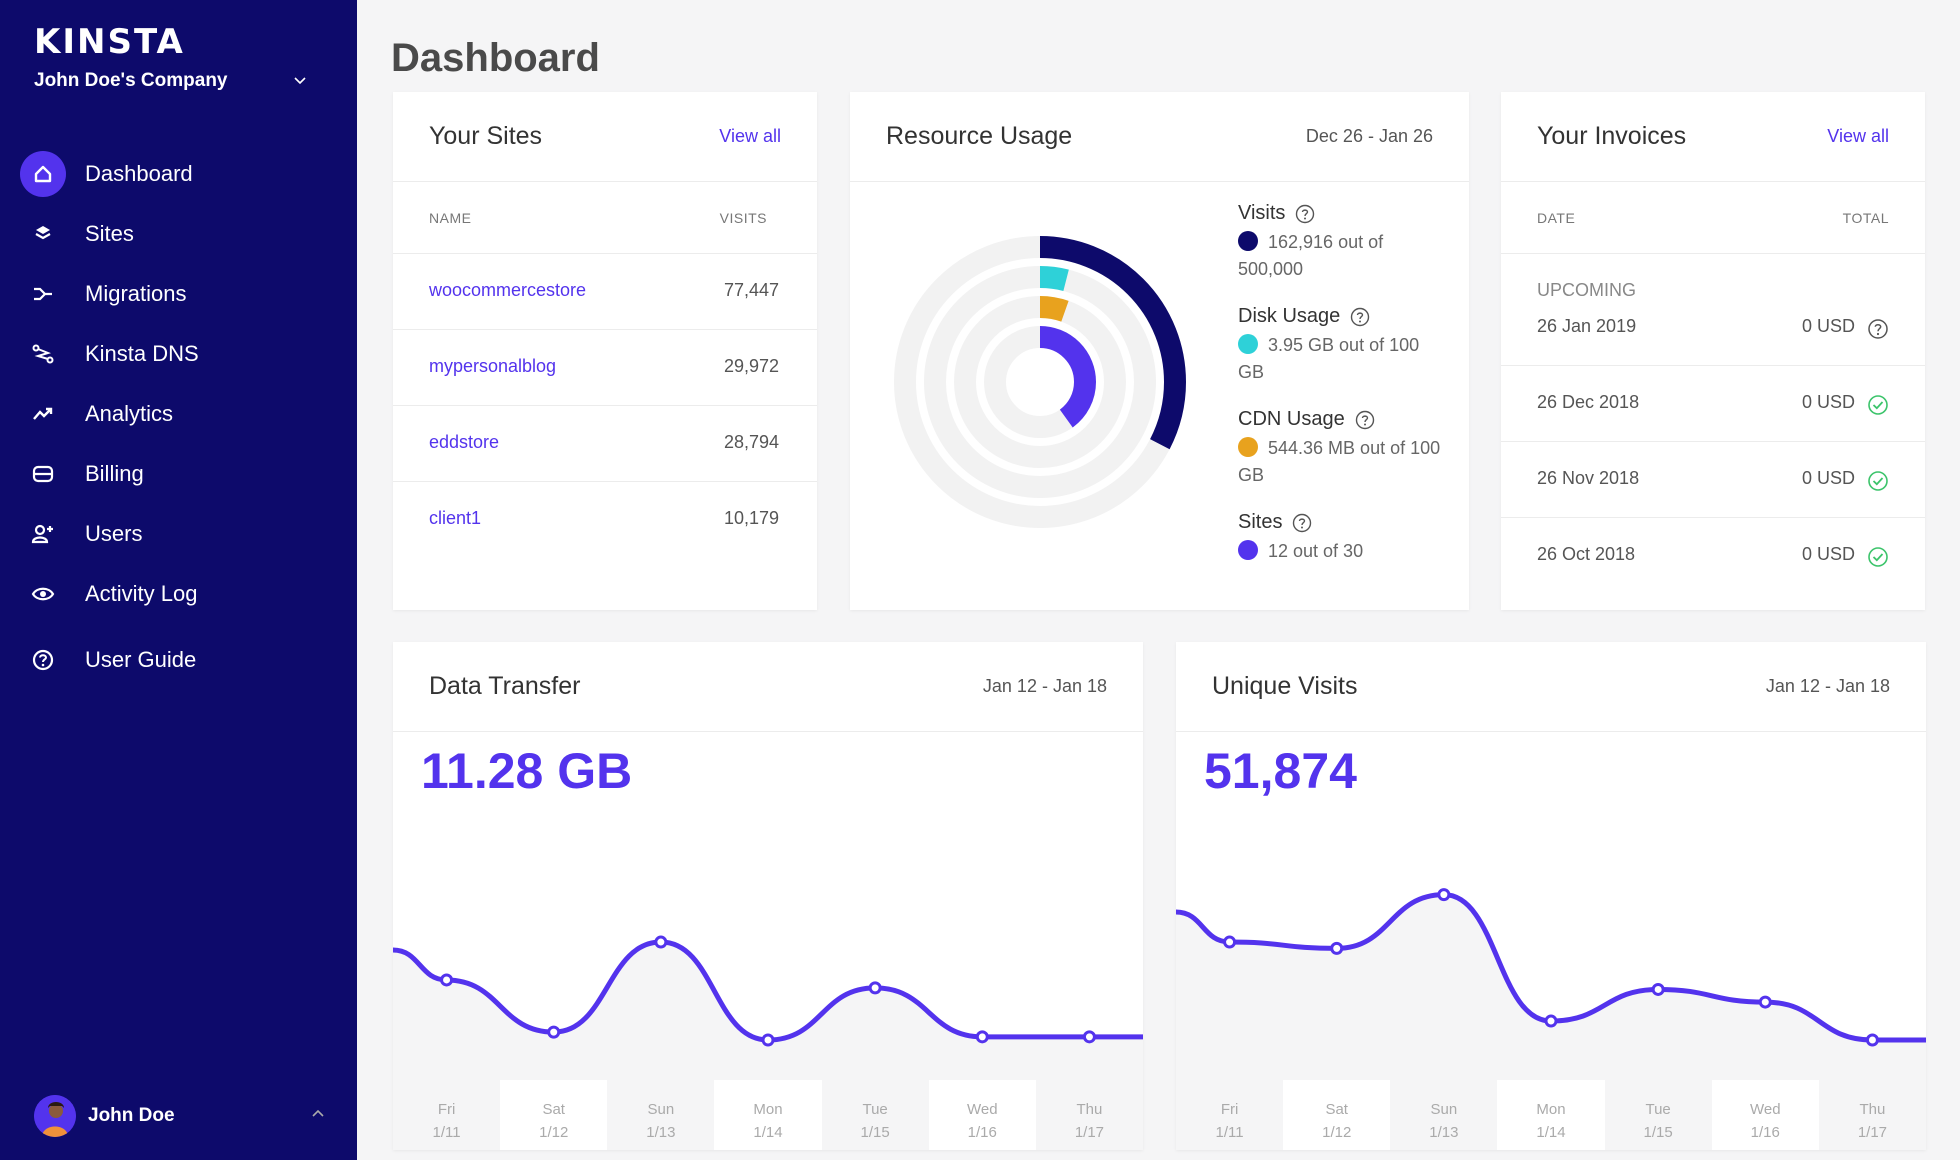  Describe the element at coordinates (751, 366) in the screenshot. I see `site-visits: 29,972` at that location.